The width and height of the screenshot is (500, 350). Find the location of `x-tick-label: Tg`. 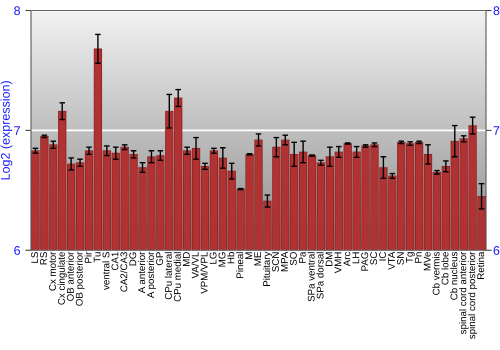

x-tick-label: Tg is located at coordinates (410, 257).